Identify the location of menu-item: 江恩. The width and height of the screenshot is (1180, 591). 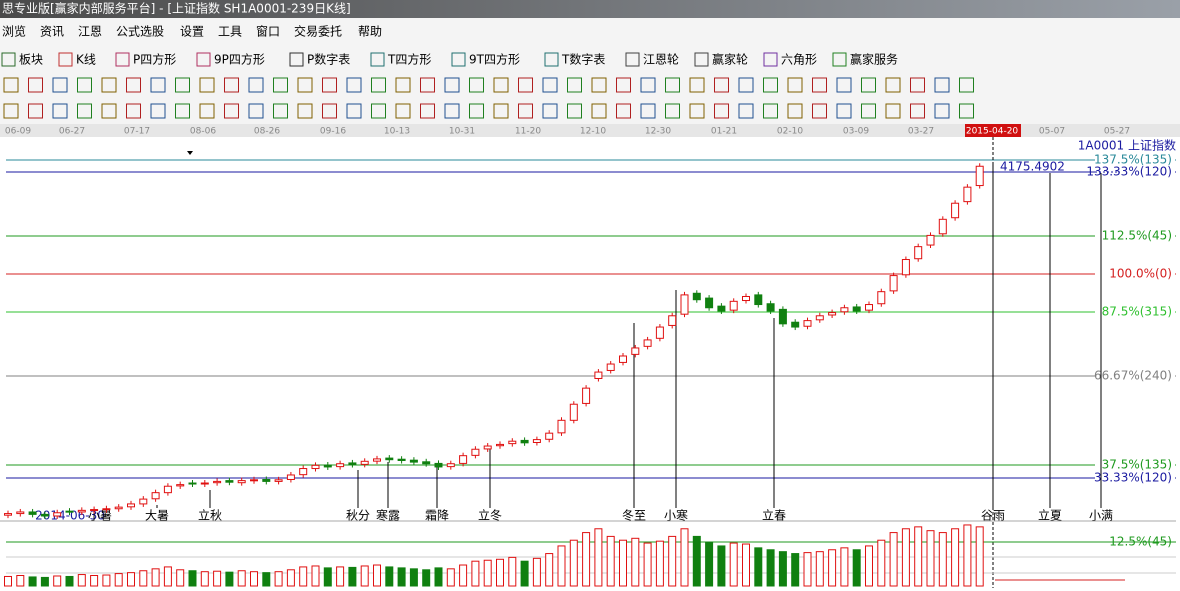
(90, 32).